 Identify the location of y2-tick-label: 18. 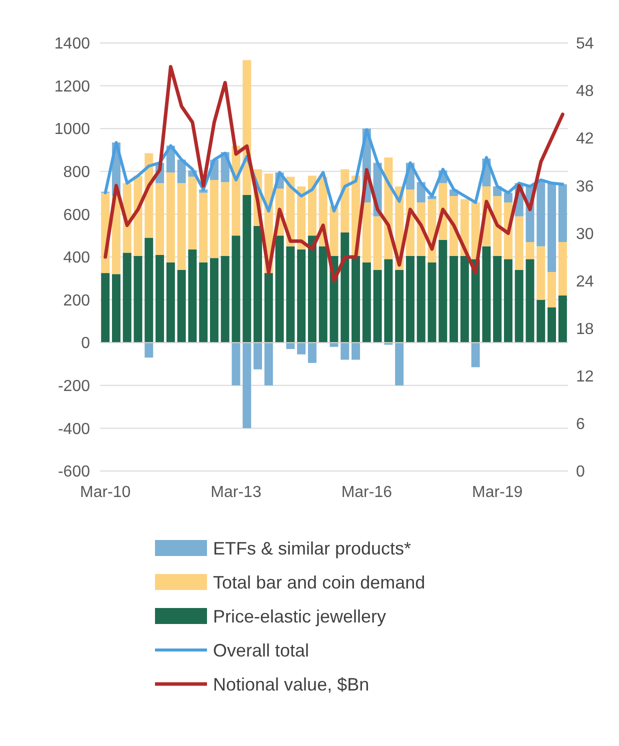
(585, 329).